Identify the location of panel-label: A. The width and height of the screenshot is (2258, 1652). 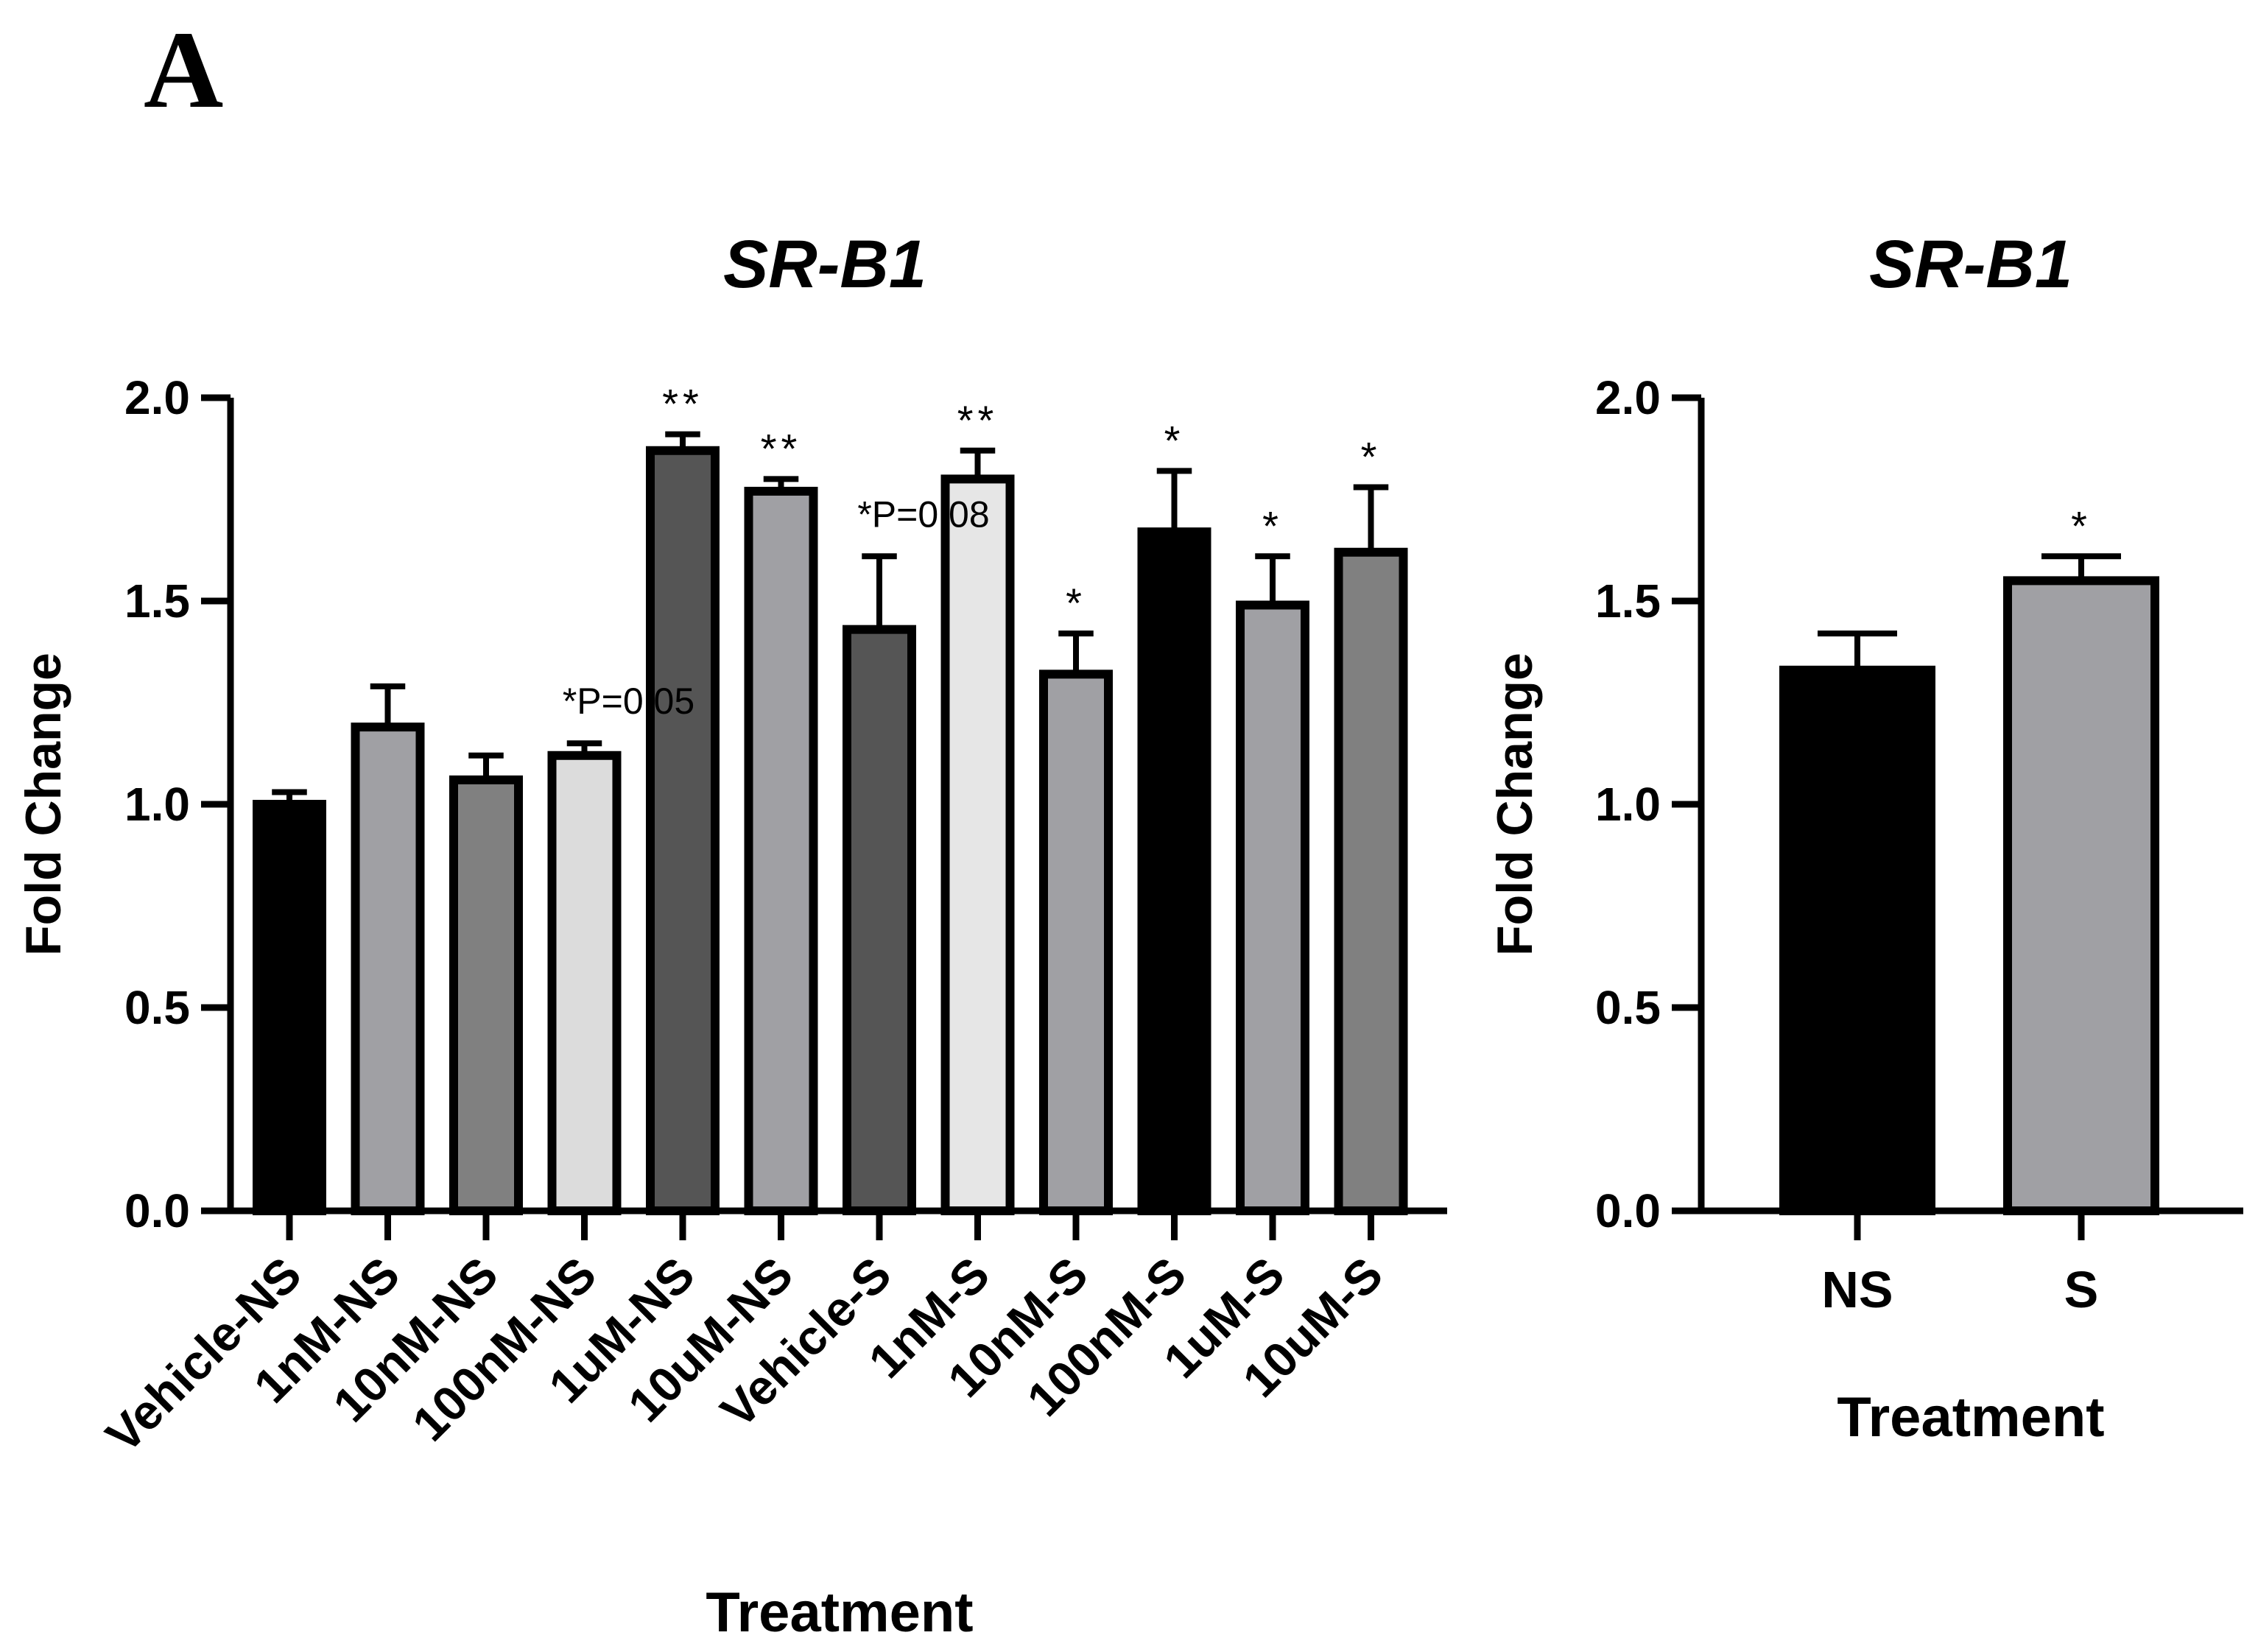
(184, 70).